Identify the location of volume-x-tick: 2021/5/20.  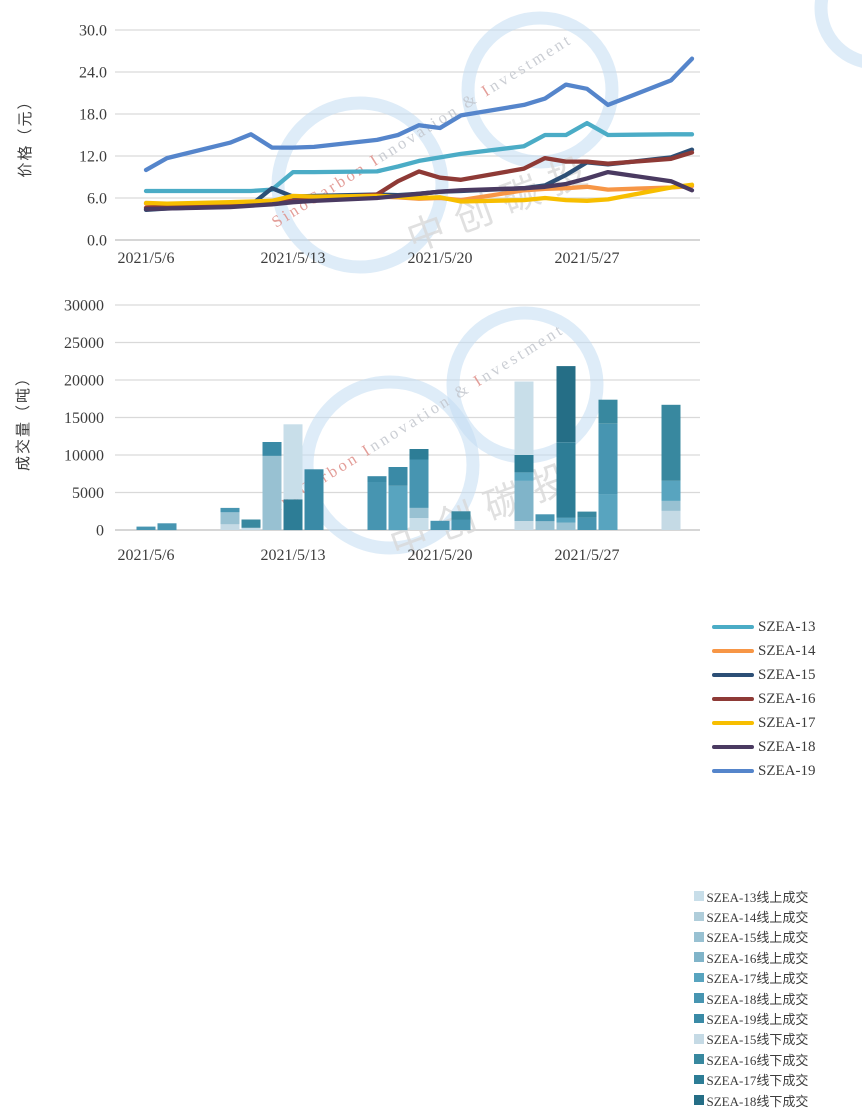
(440, 555).